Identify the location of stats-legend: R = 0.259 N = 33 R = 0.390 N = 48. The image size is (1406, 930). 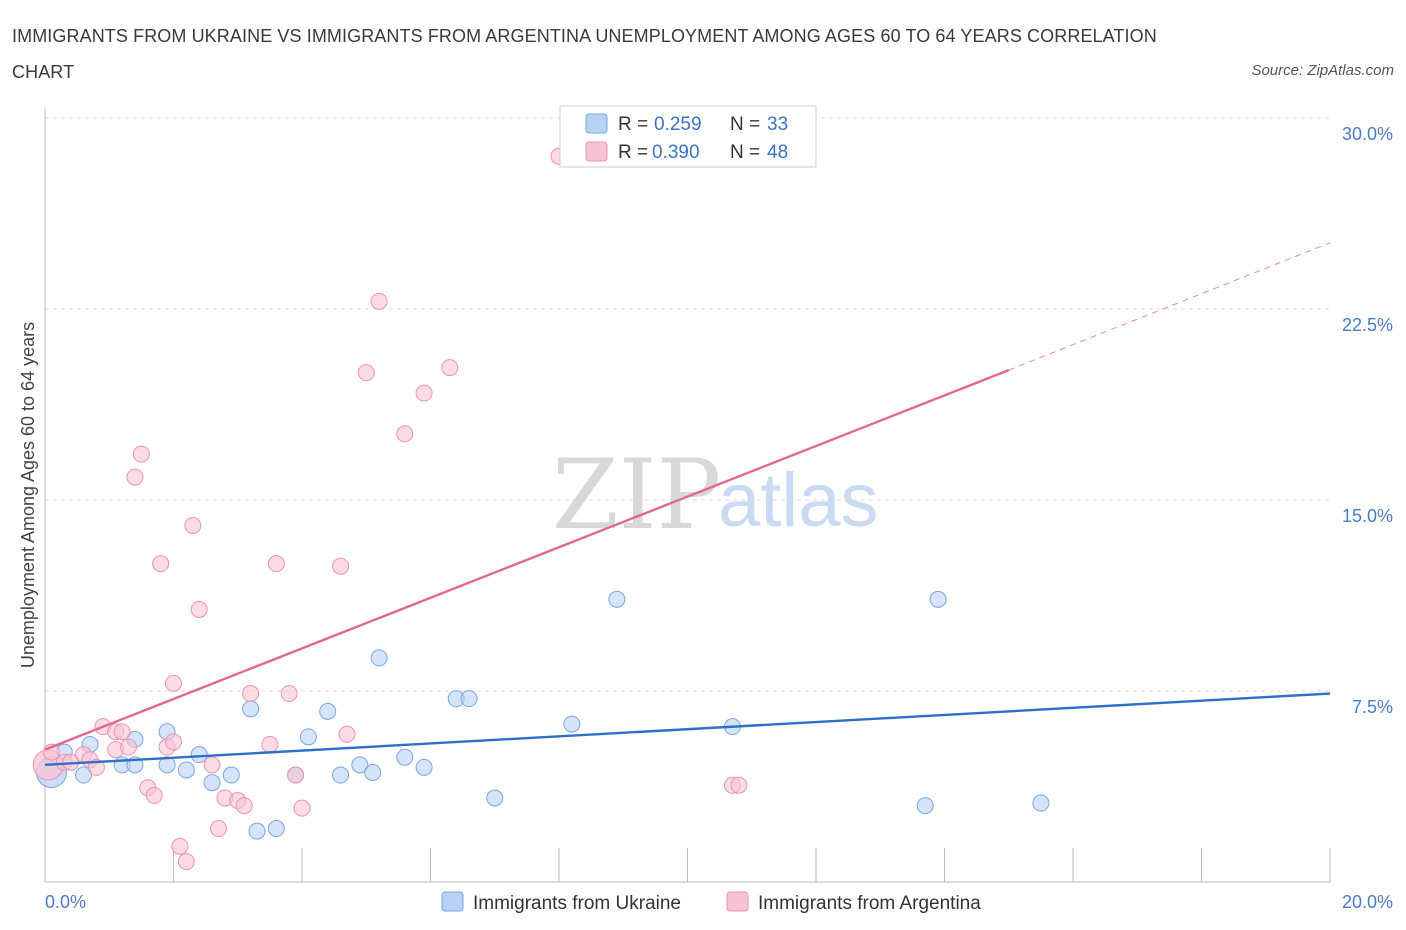
(688, 136).